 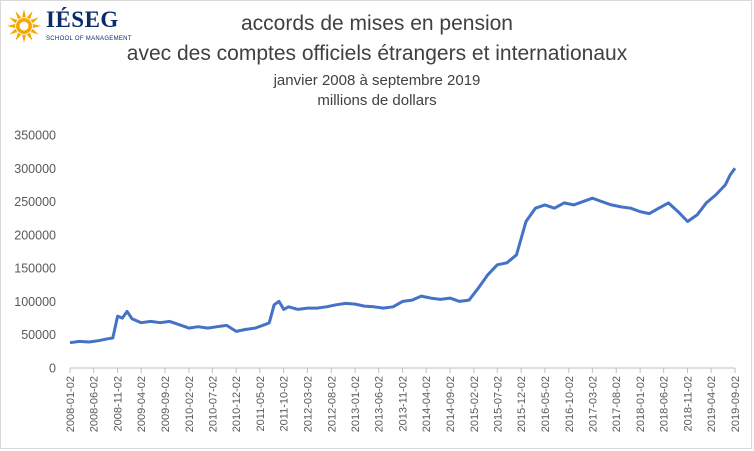 What do you see at coordinates (35, 269) in the screenshot?
I see `y-tick-label: 150000` at bounding box center [35, 269].